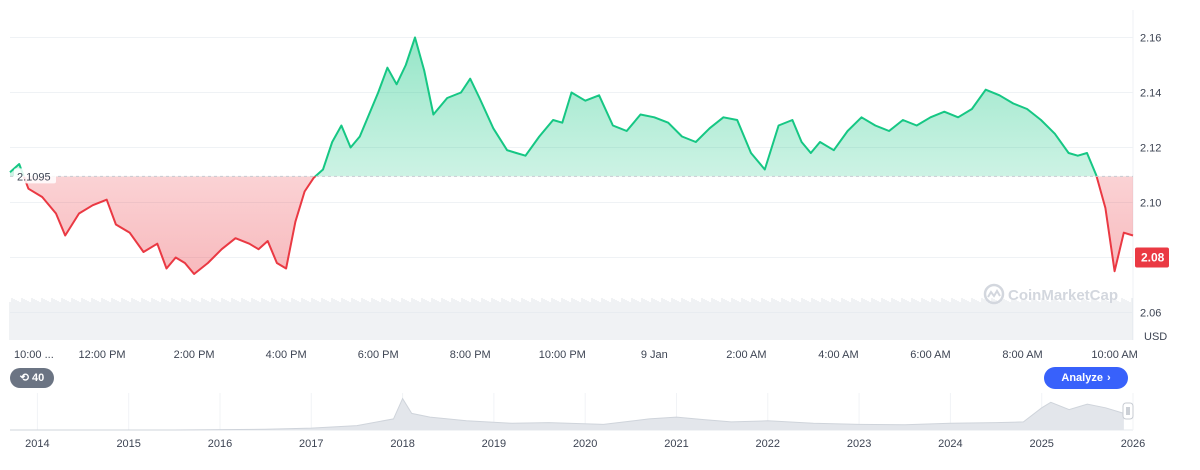 The image size is (1200, 470). What do you see at coordinates (562, 355) in the screenshot?
I see `x-tick-label: 10:00 PM` at bounding box center [562, 355].